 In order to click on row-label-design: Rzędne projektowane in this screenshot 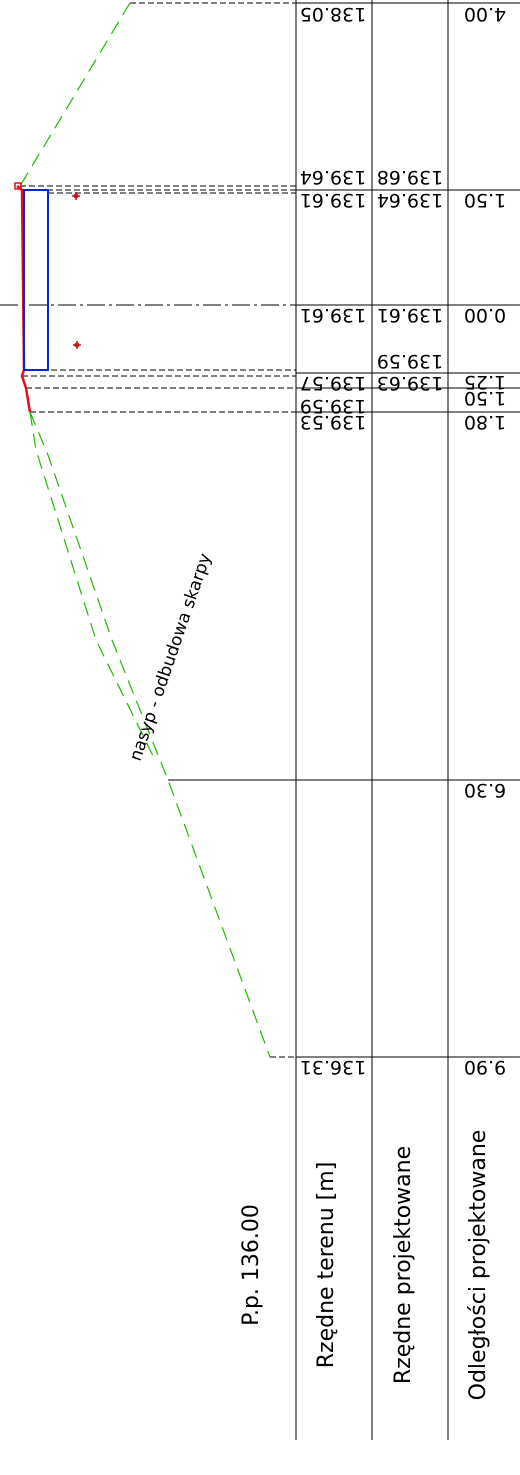, I will do `click(403, 1265)`.